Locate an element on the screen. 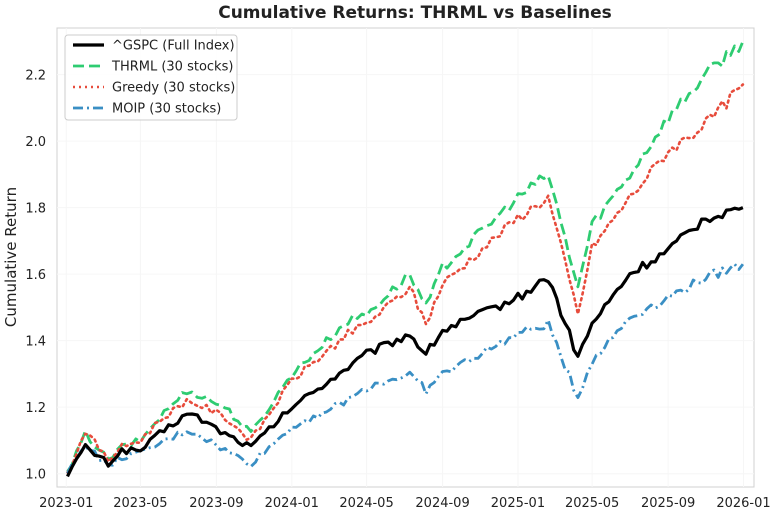 This screenshot has width=779, height=520. y-tick-label: 1.0 is located at coordinates (35, 475).